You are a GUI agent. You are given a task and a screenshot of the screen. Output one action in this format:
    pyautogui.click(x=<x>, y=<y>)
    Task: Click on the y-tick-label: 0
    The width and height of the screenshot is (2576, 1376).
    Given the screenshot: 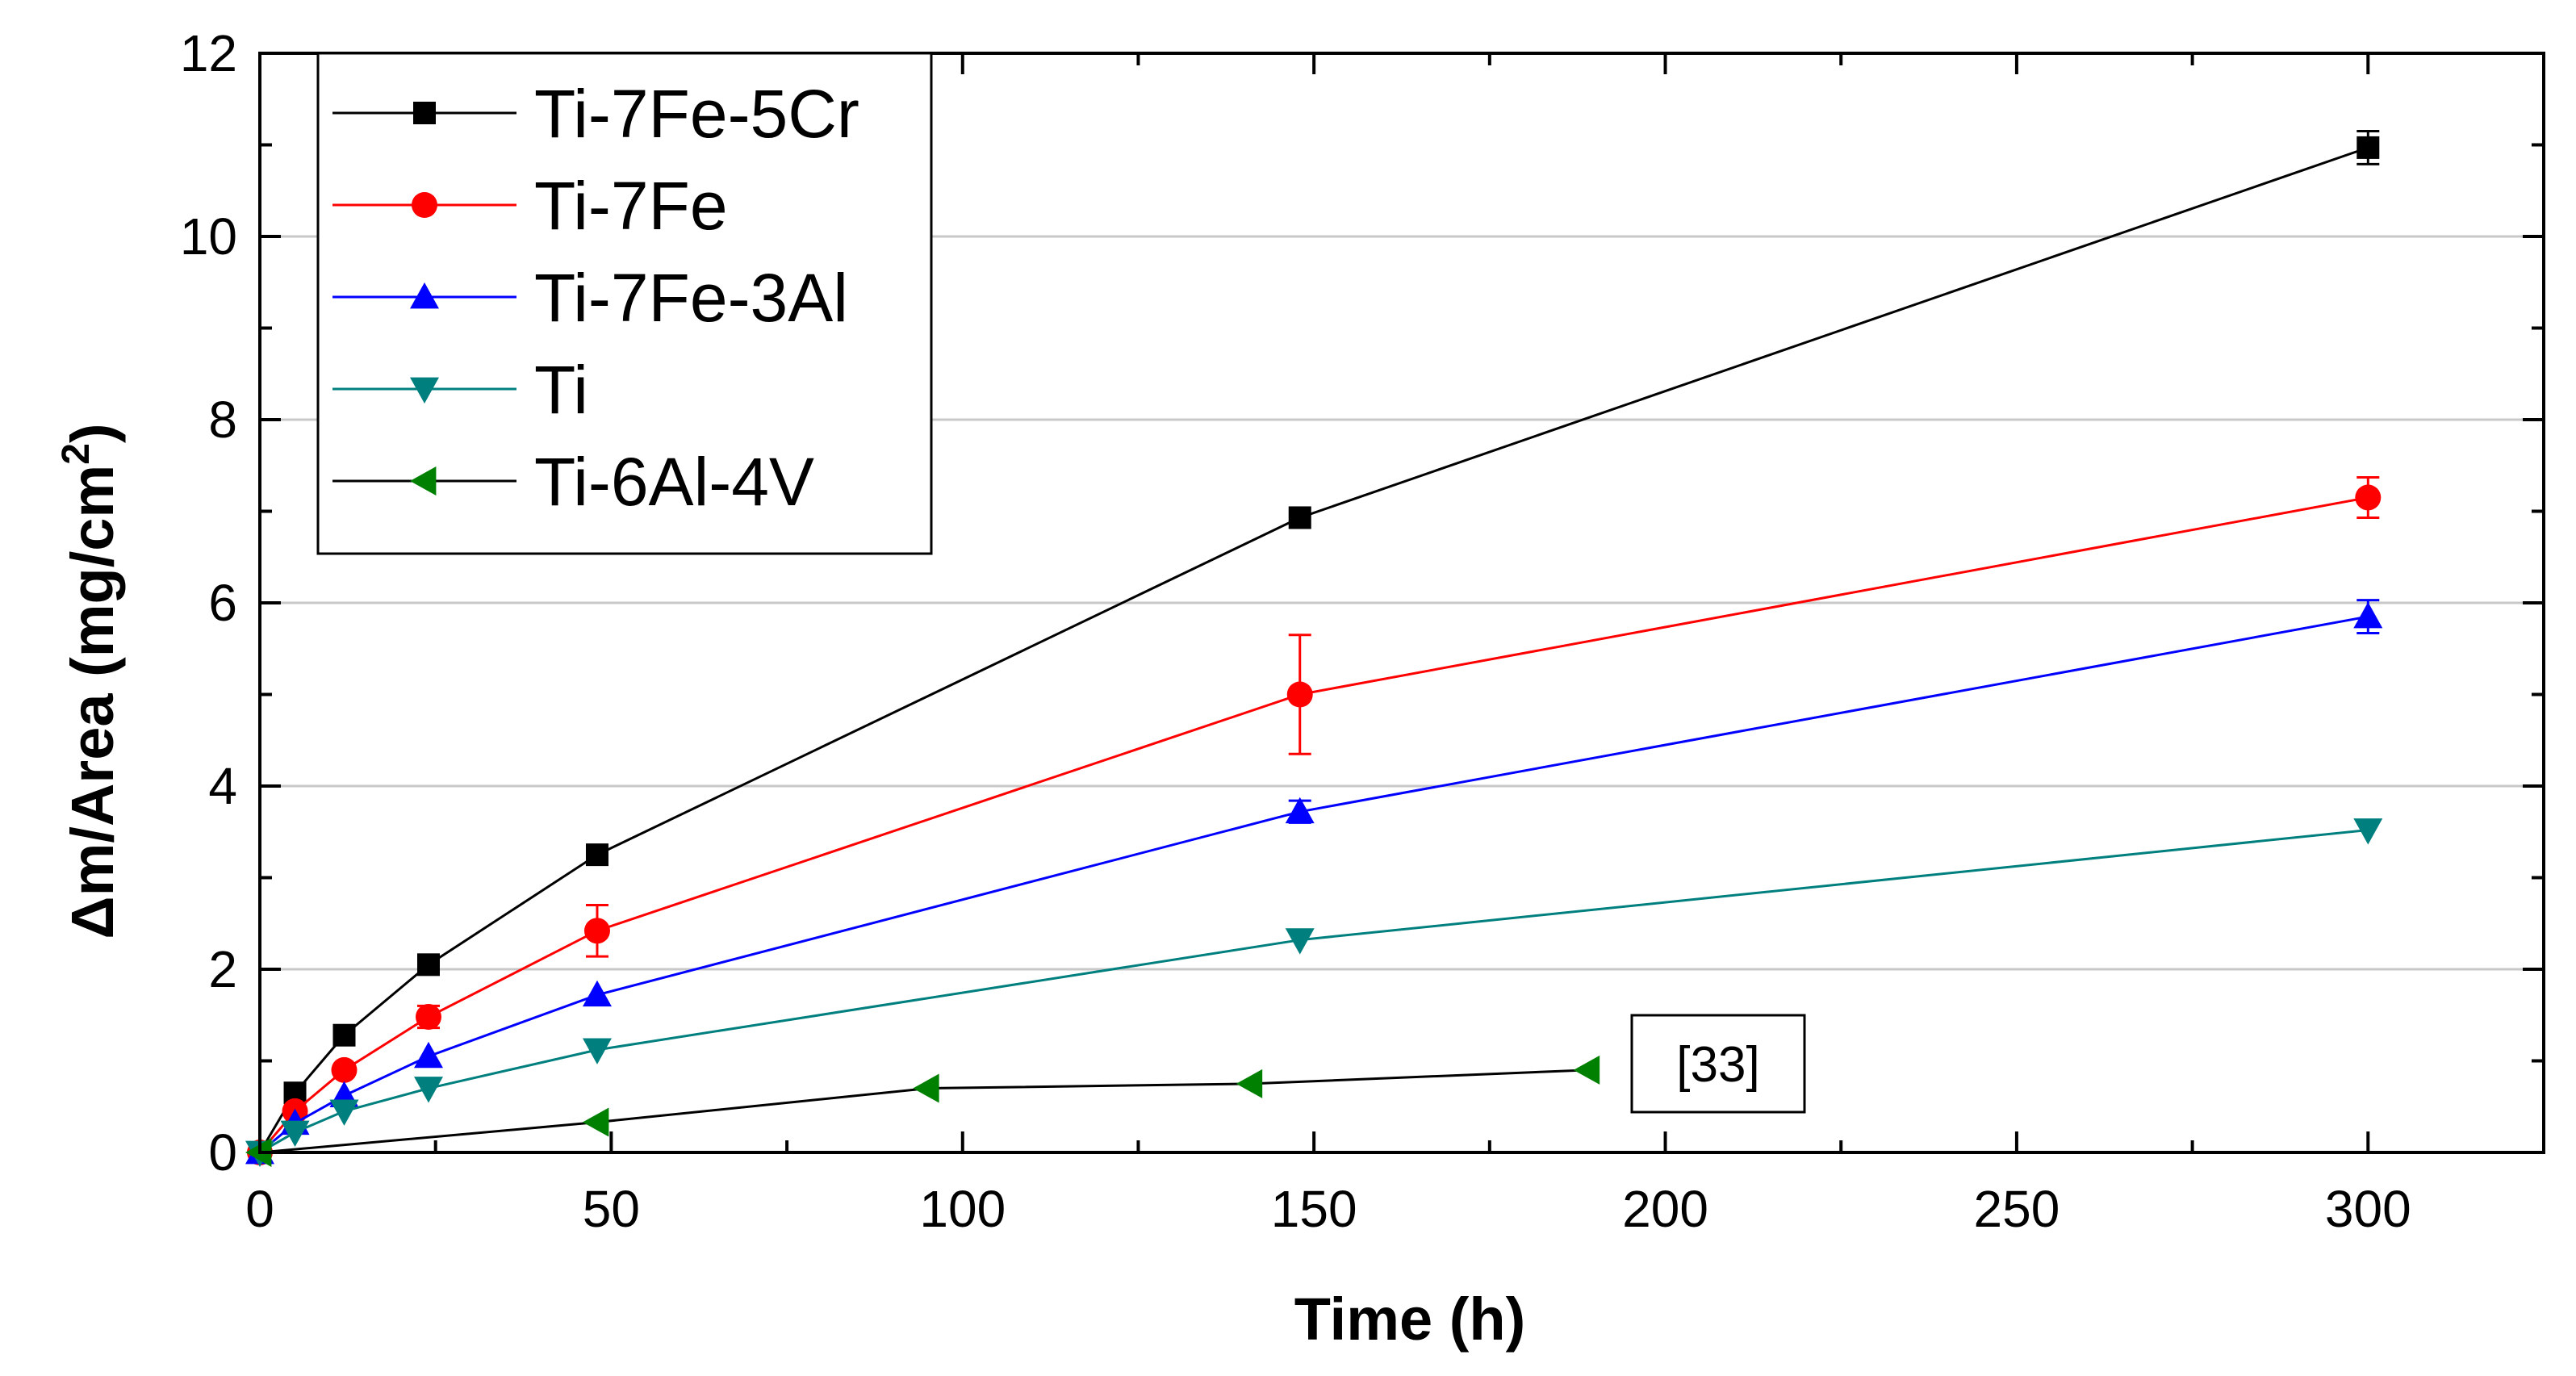 What is the action you would take?
    pyautogui.click(x=222, y=1152)
    